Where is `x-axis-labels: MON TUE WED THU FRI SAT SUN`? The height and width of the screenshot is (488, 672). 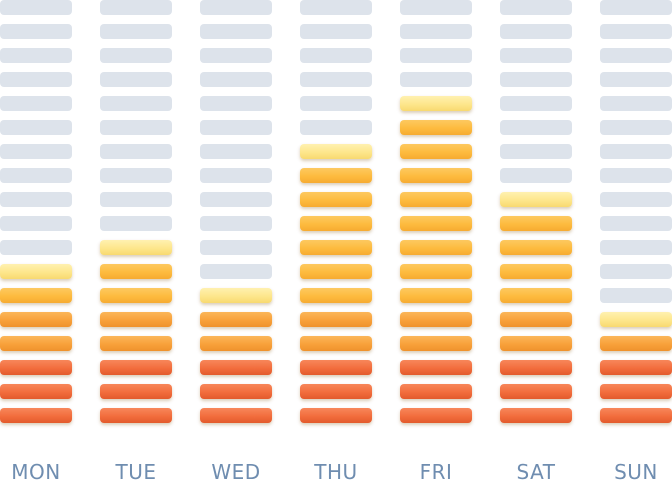 x-axis-labels: MON TUE WED THU FRI SAT SUN is located at coordinates (334, 472).